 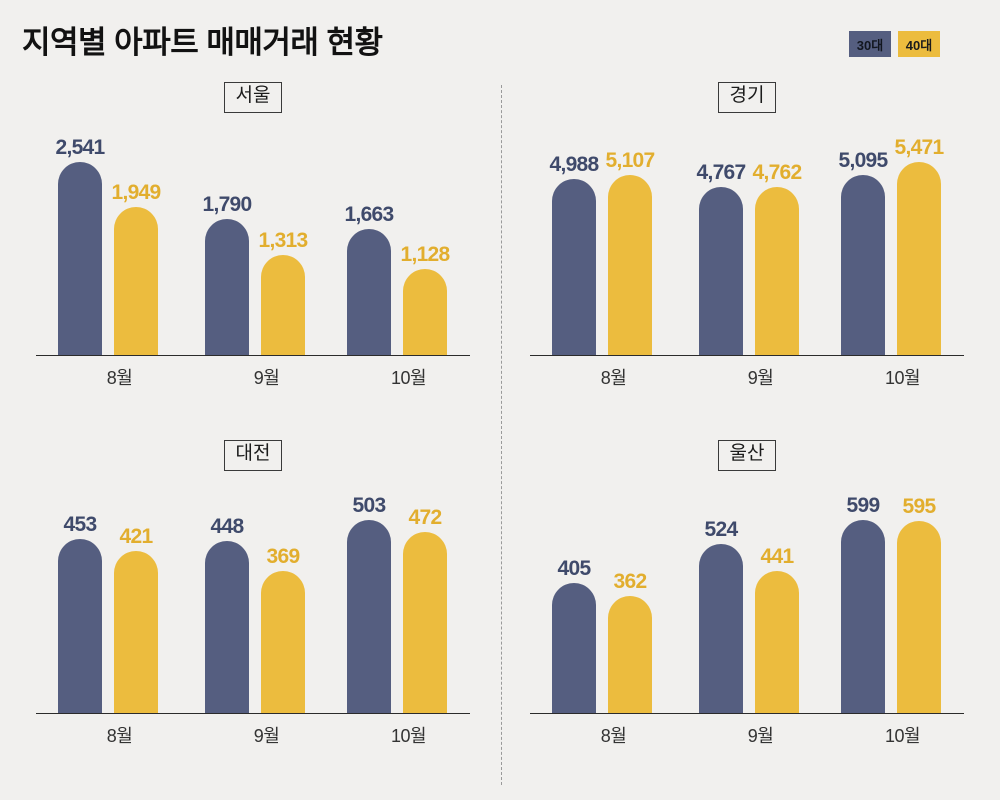 I want to click on panel-title-wrap: 경기, so click(x=747, y=97).